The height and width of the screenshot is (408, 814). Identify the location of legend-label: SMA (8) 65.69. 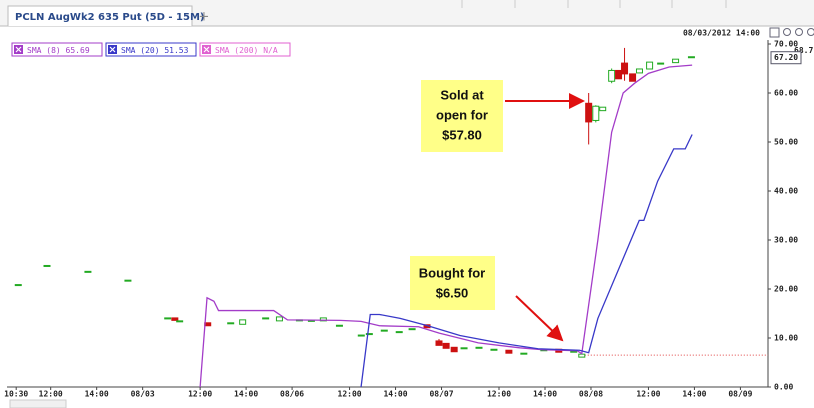
(58, 50).